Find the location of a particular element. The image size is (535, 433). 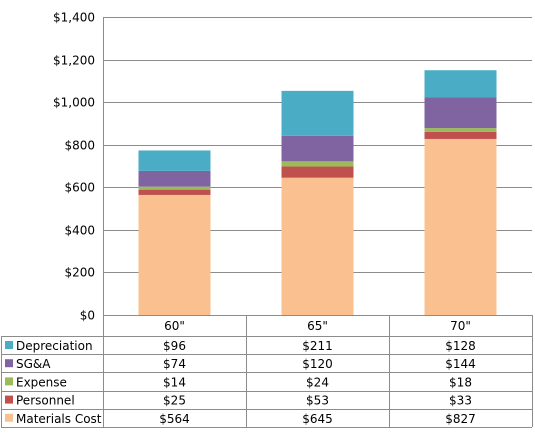

x-category-label: 70" is located at coordinates (460, 326).